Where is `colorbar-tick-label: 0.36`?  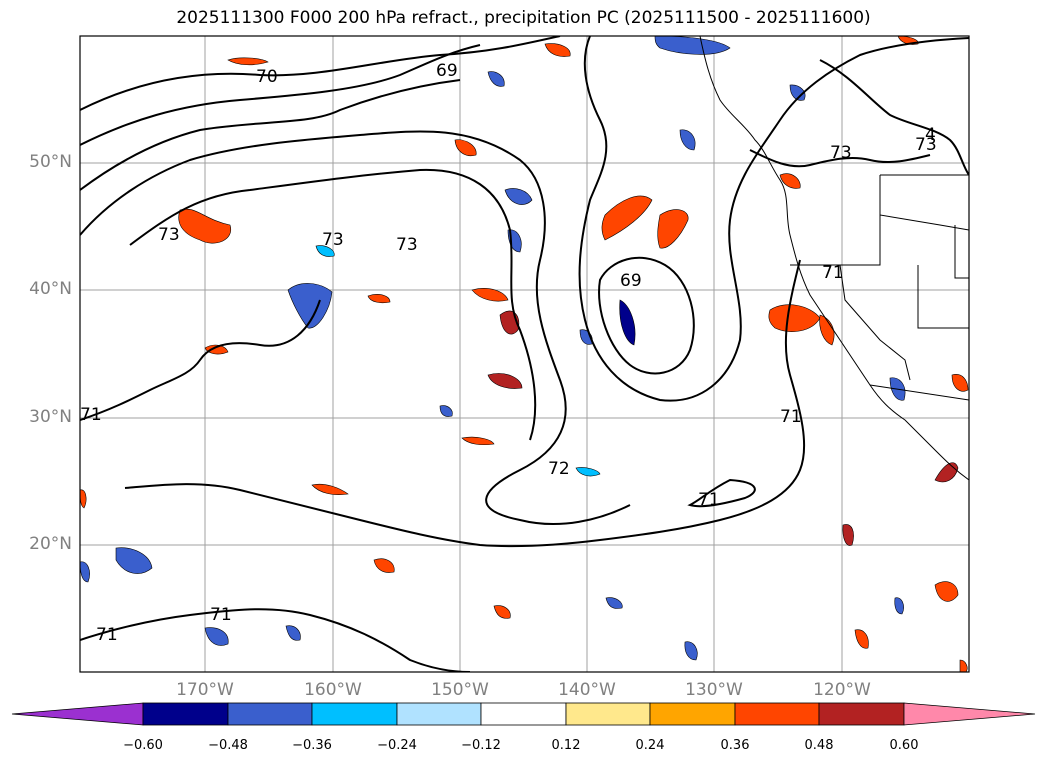
colorbar-tick-label: 0.36 is located at coordinates (735, 745).